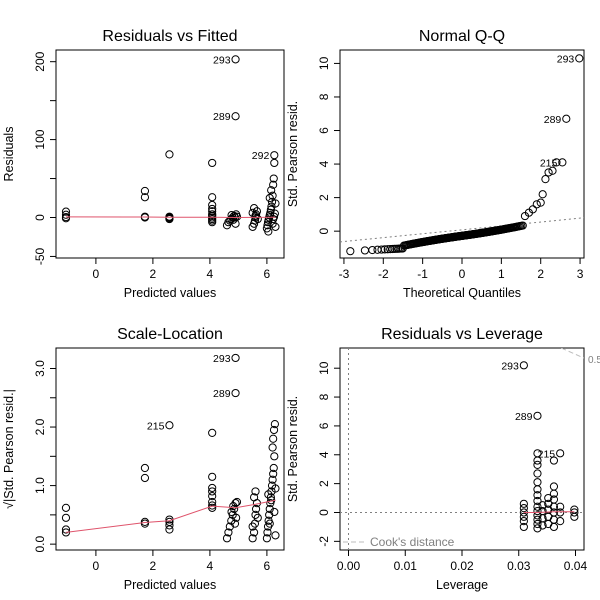 The image size is (600, 600). What do you see at coordinates (210, 566) in the screenshot?
I see `x-tick-label: 4` at bounding box center [210, 566].